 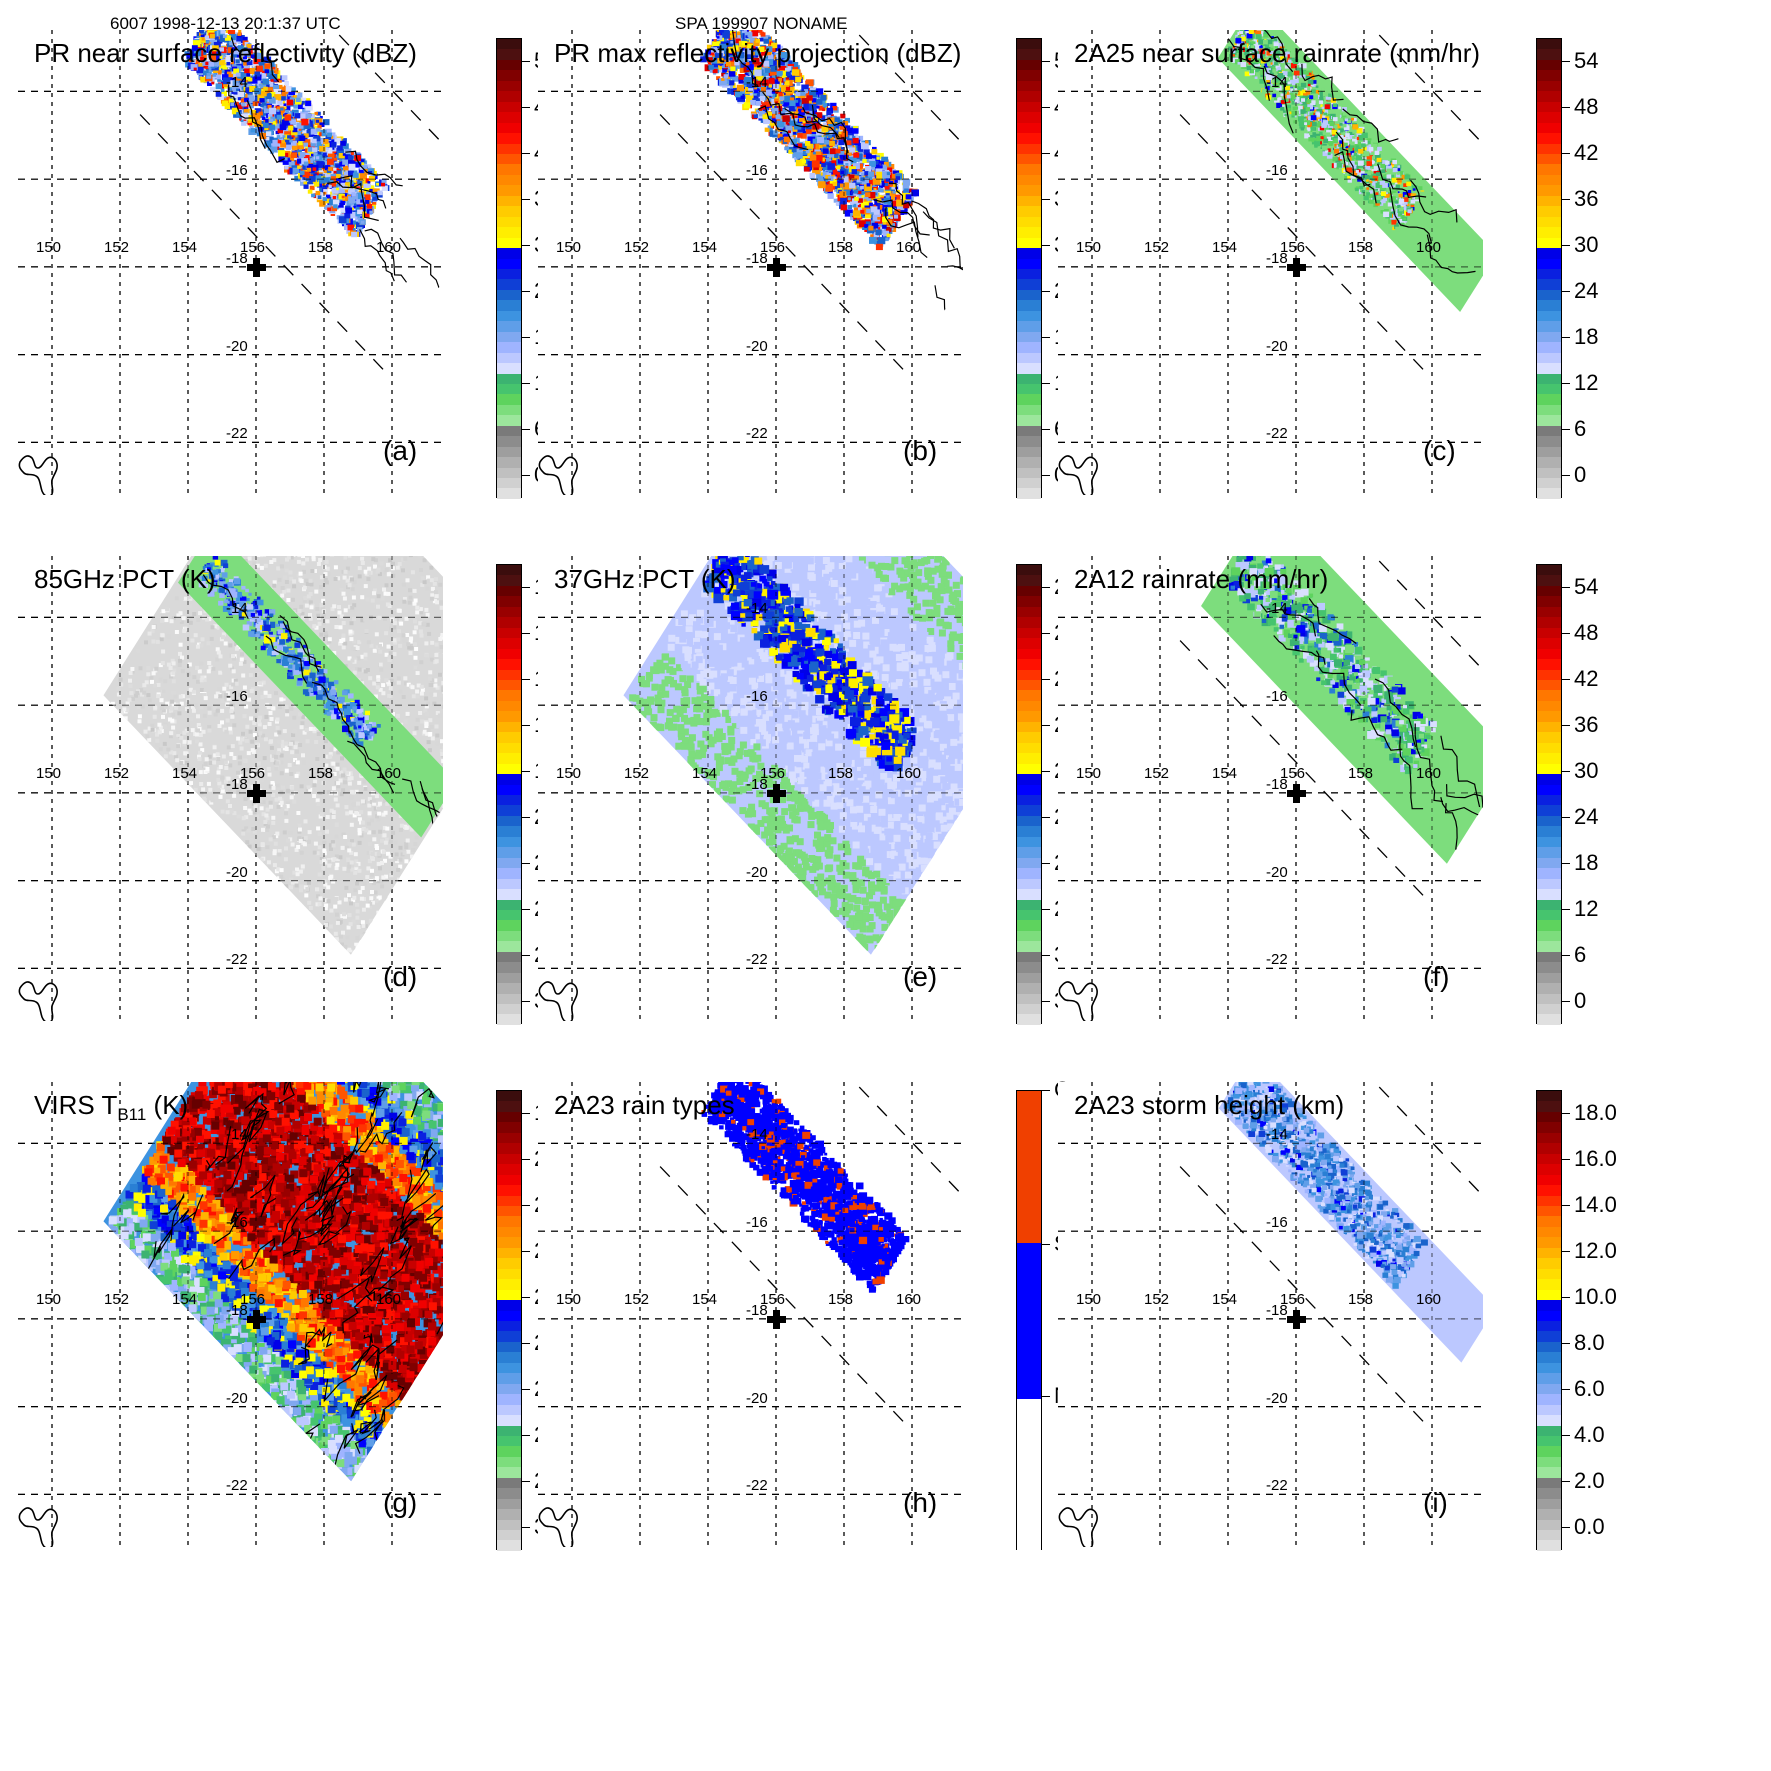 I want to click on map-canvas, so click(x=230, y=262).